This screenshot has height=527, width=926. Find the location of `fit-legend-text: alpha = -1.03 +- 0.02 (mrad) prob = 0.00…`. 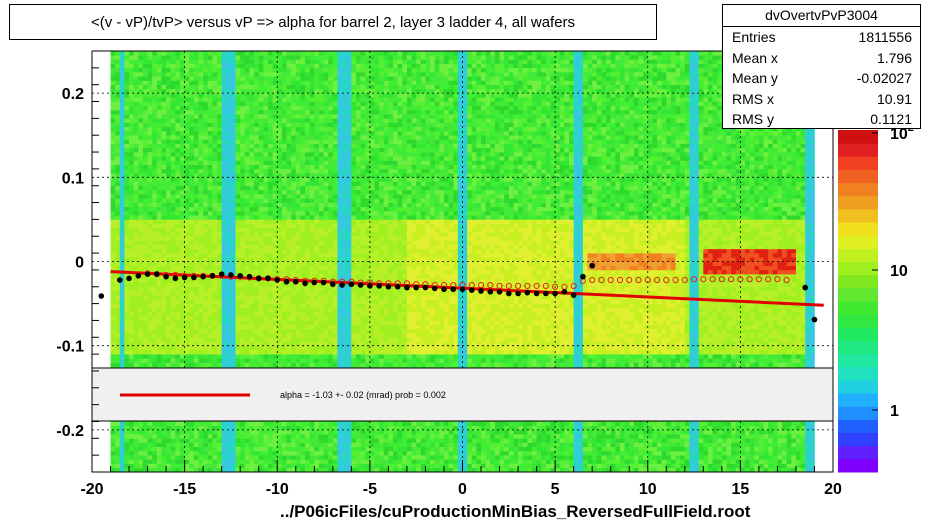

fit-legend-text: alpha = -1.03 +- 0.02 (mrad) prob = 0.00… is located at coordinates (363, 395).